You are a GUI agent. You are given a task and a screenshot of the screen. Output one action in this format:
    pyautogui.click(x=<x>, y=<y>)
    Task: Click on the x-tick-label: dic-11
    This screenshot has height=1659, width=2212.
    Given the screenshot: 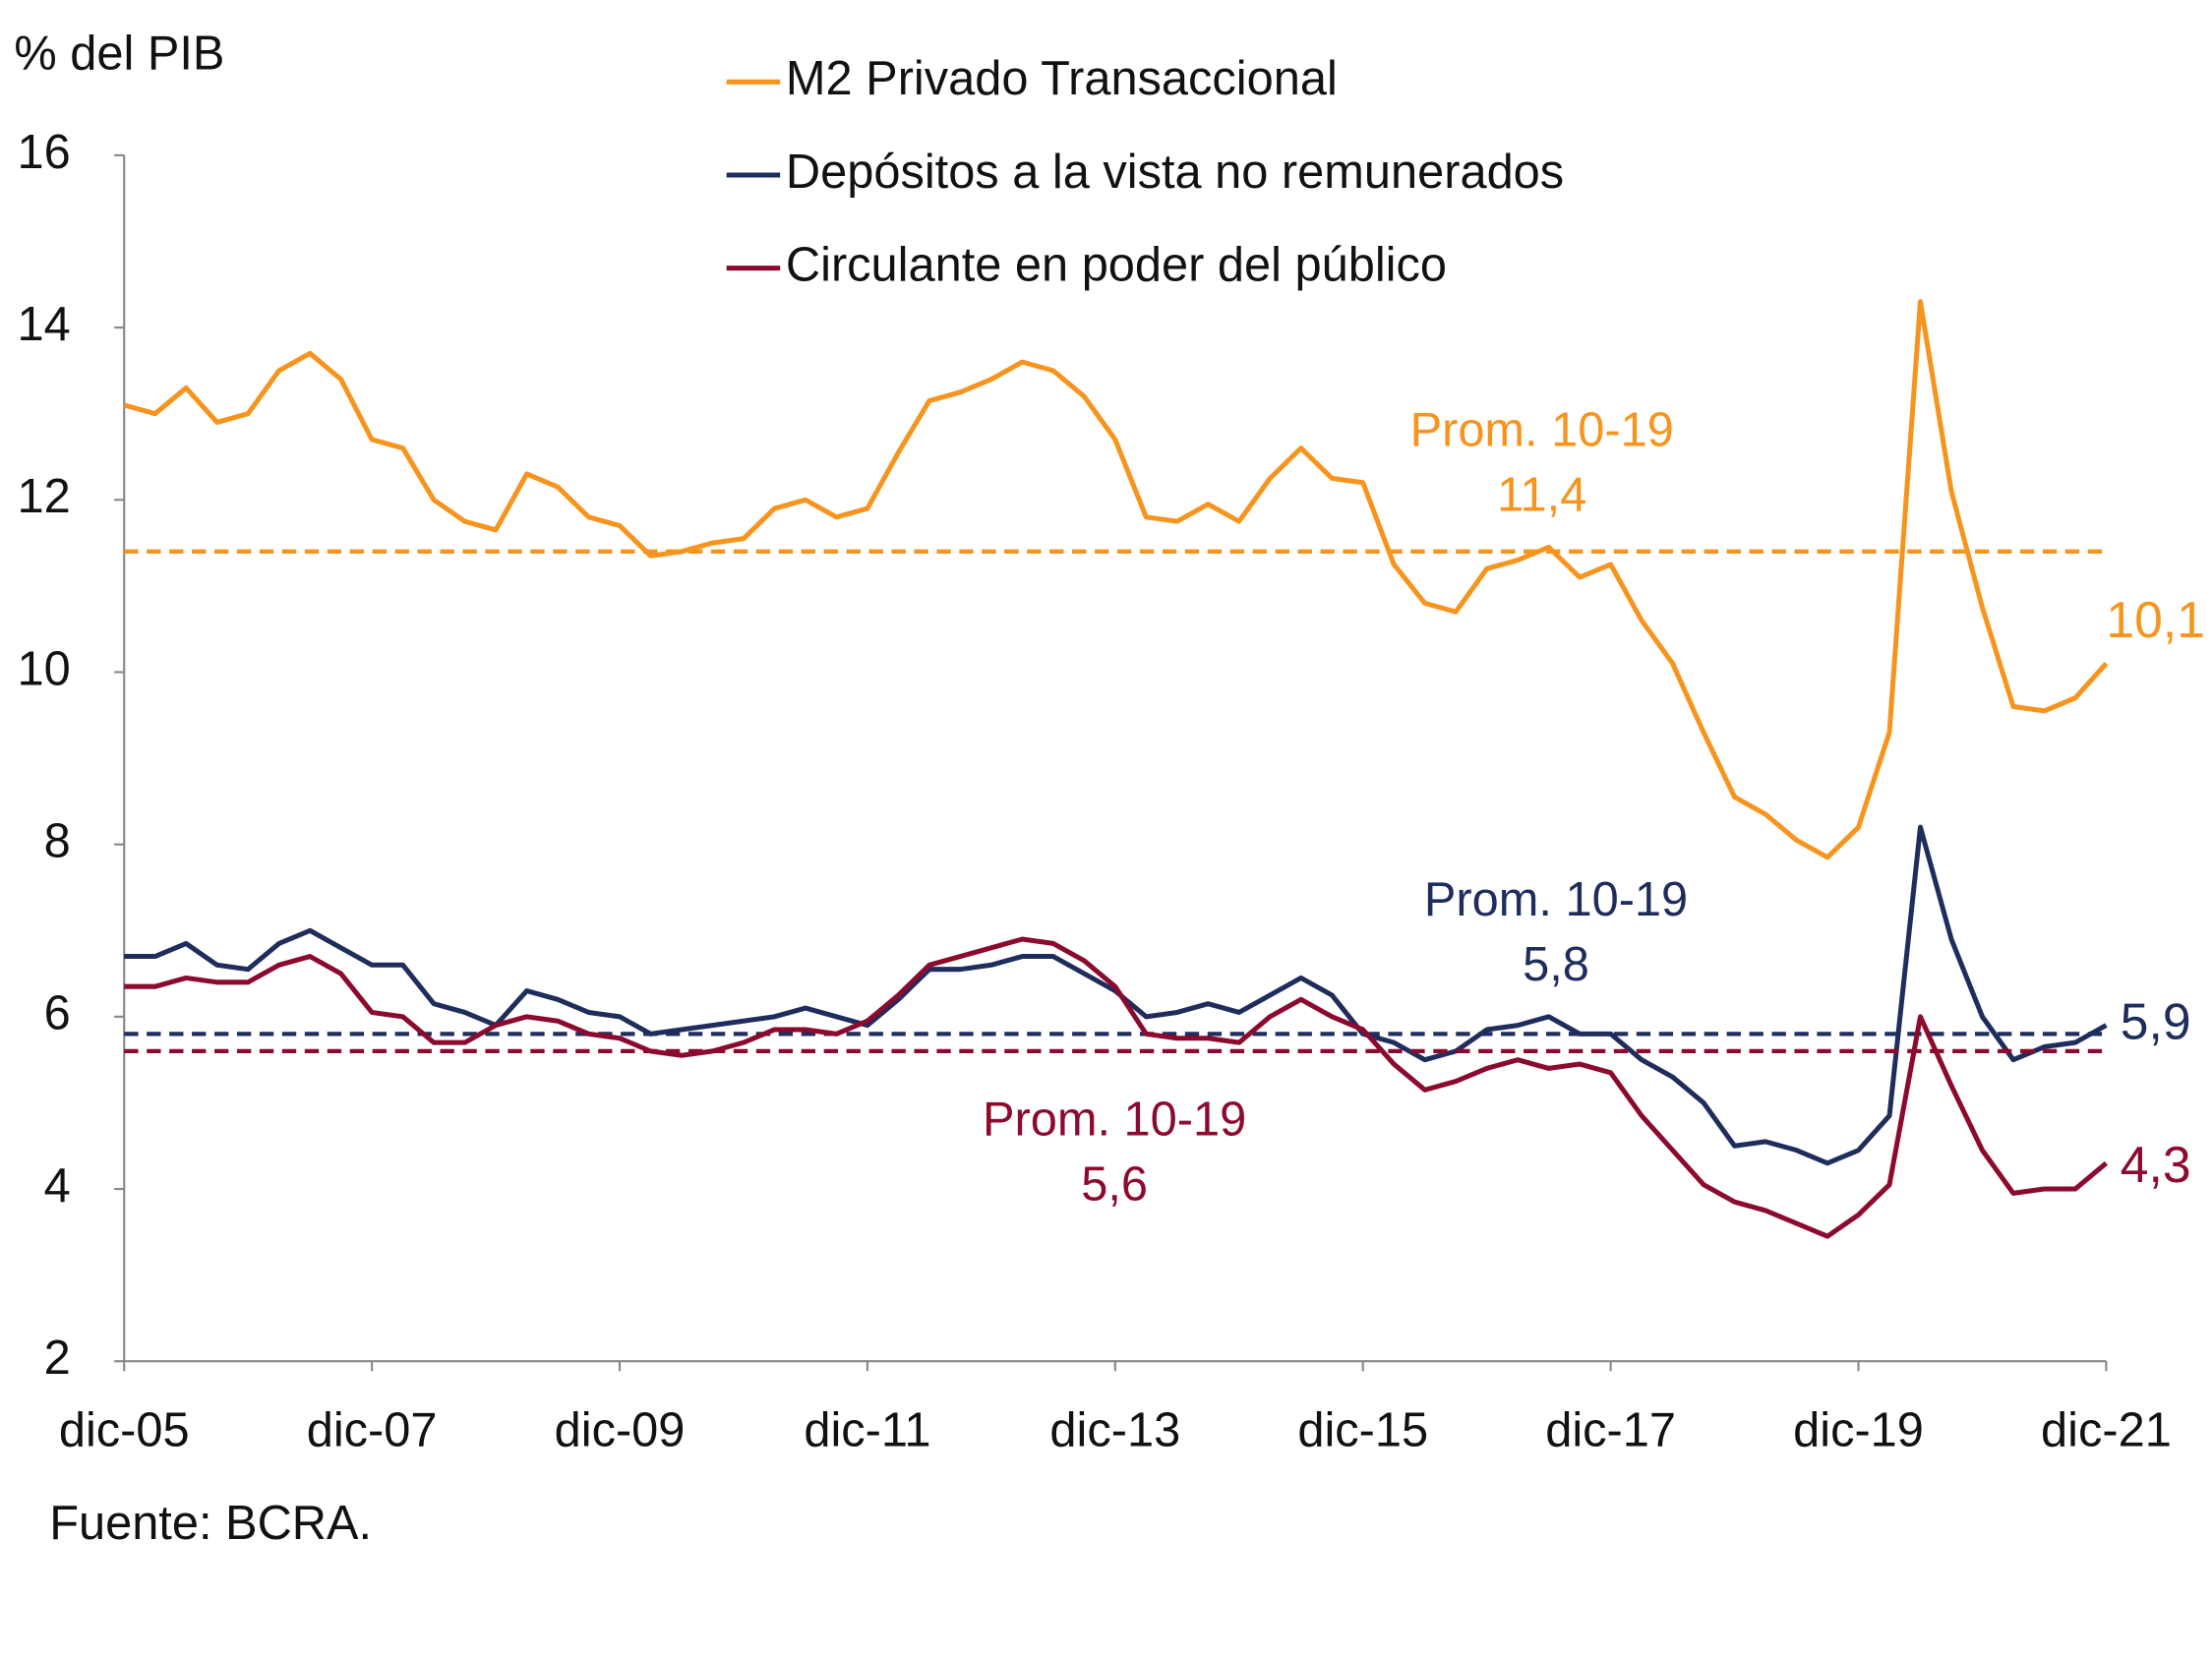 What is the action you would take?
    pyautogui.click(x=867, y=1429)
    